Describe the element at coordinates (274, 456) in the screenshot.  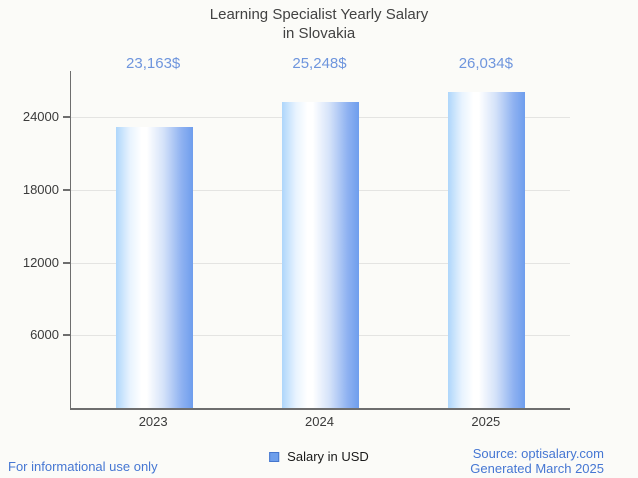
I see `legend-swatch-icon` at that location.